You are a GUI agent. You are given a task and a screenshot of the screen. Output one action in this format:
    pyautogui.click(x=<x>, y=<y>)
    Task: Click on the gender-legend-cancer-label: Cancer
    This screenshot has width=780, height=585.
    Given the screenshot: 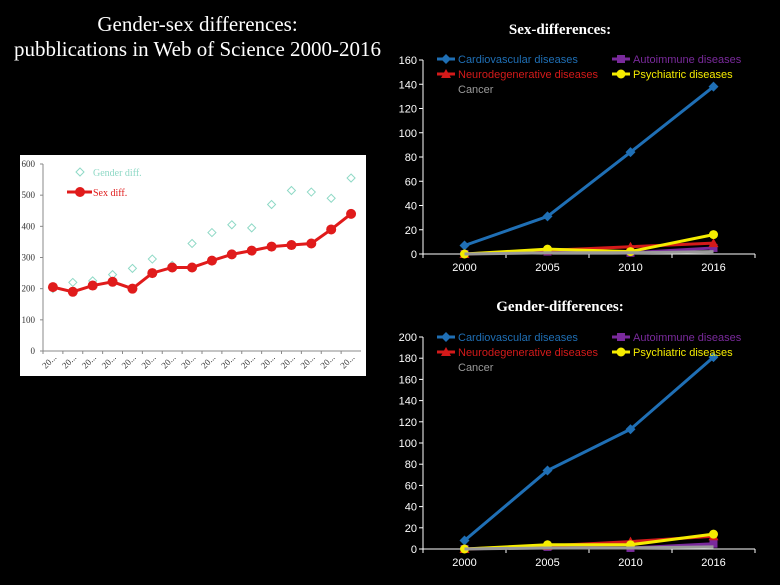 What is the action you would take?
    pyautogui.click(x=476, y=368)
    